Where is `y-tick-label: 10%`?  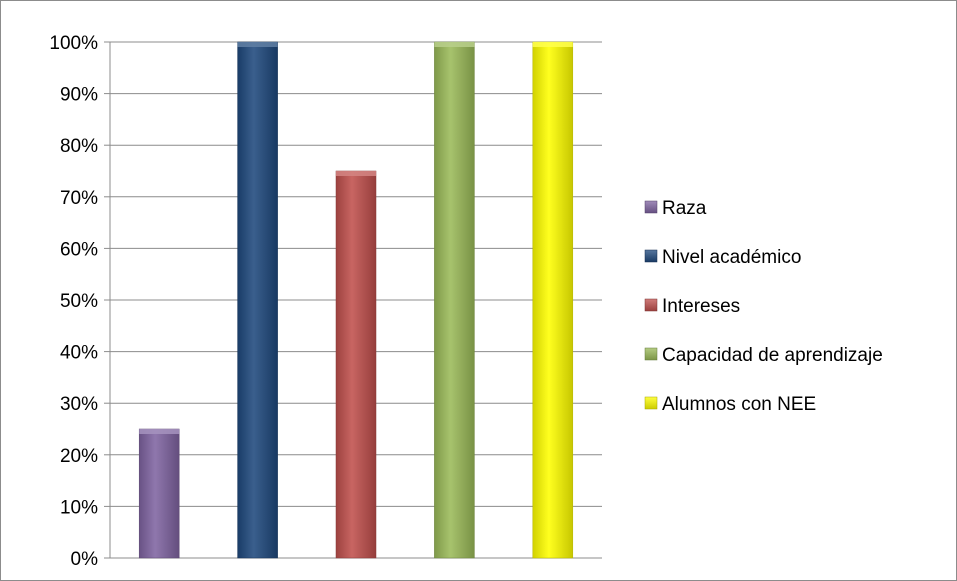
y-tick-label: 10% is located at coordinates (79, 507).